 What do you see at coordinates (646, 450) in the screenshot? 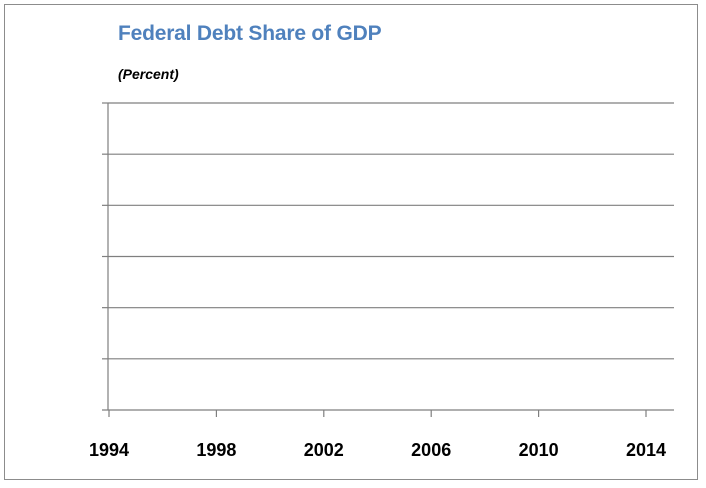
I see `x-tick-label: 2014` at bounding box center [646, 450].